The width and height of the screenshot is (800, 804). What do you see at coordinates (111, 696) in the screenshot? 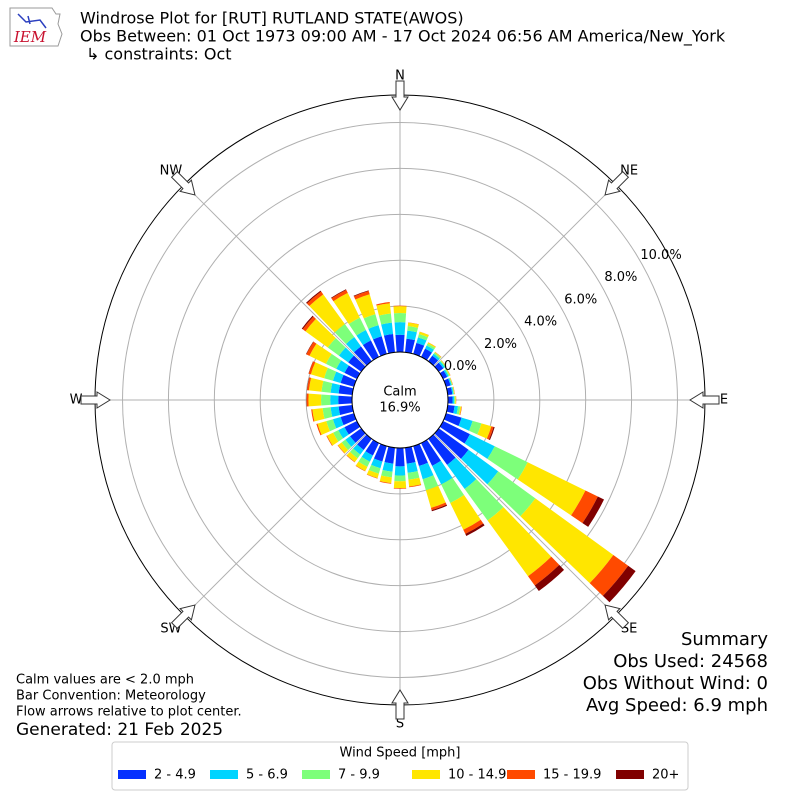
I see `note: Bar Convention: Meteorology` at bounding box center [111, 696].